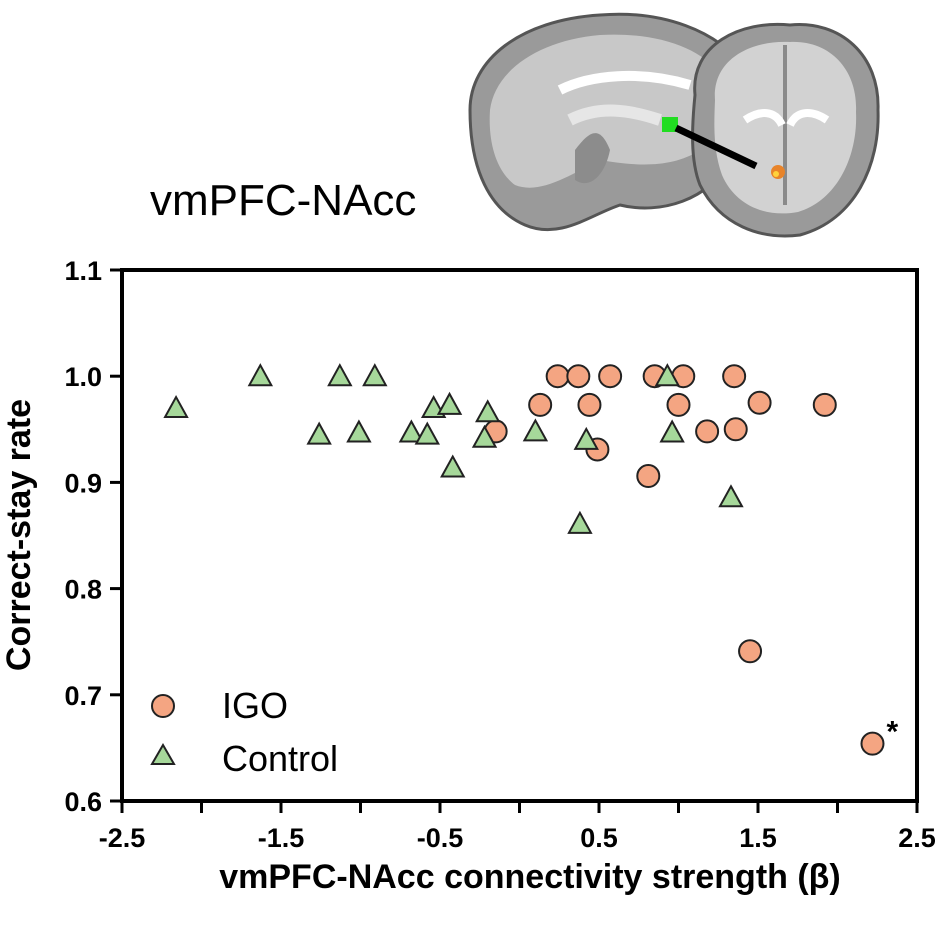 This screenshot has height=927, width=945. Describe the element at coordinates (674, 125) in the screenshot. I see `brain-slices-image` at that location.